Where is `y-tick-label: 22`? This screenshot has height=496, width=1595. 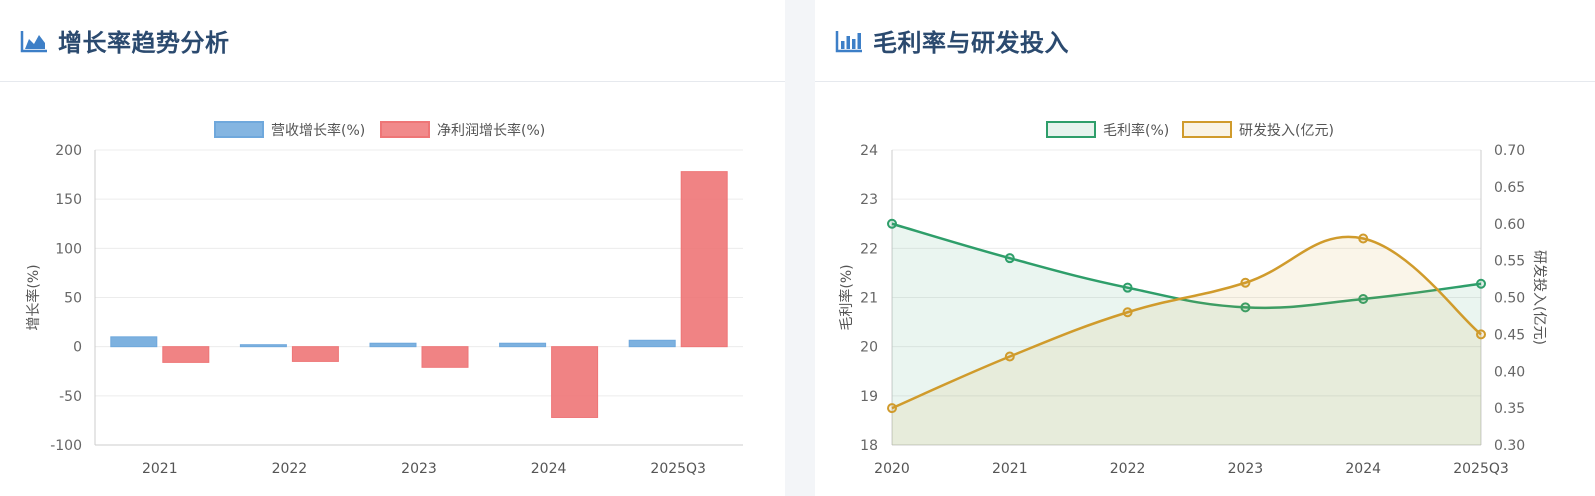
y-tick-label: 22 is located at coordinates (869, 249).